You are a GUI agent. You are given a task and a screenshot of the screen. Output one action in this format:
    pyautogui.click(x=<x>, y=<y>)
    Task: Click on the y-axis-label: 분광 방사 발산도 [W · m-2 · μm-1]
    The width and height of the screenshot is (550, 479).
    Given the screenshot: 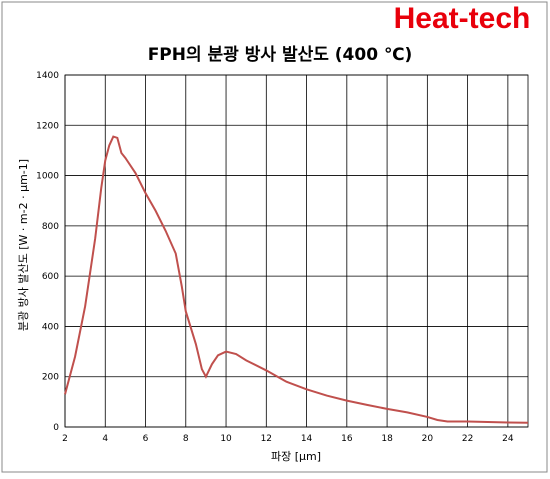 What is the action you would take?
    pyautogui.click(x=23, y=245)
    